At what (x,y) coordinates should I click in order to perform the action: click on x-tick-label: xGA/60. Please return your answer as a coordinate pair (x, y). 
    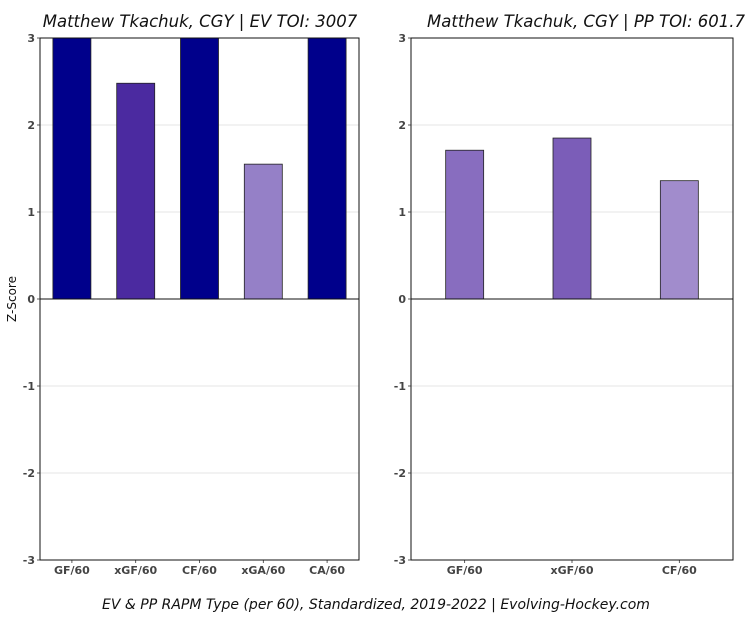
    Looking at the image, I should click on (263, 570).